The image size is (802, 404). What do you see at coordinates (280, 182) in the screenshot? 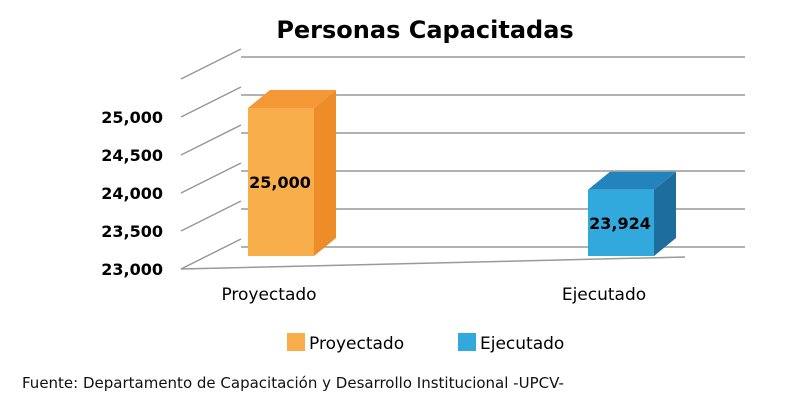
I see `data-label: 25,000` at bounding box center [280, 182].